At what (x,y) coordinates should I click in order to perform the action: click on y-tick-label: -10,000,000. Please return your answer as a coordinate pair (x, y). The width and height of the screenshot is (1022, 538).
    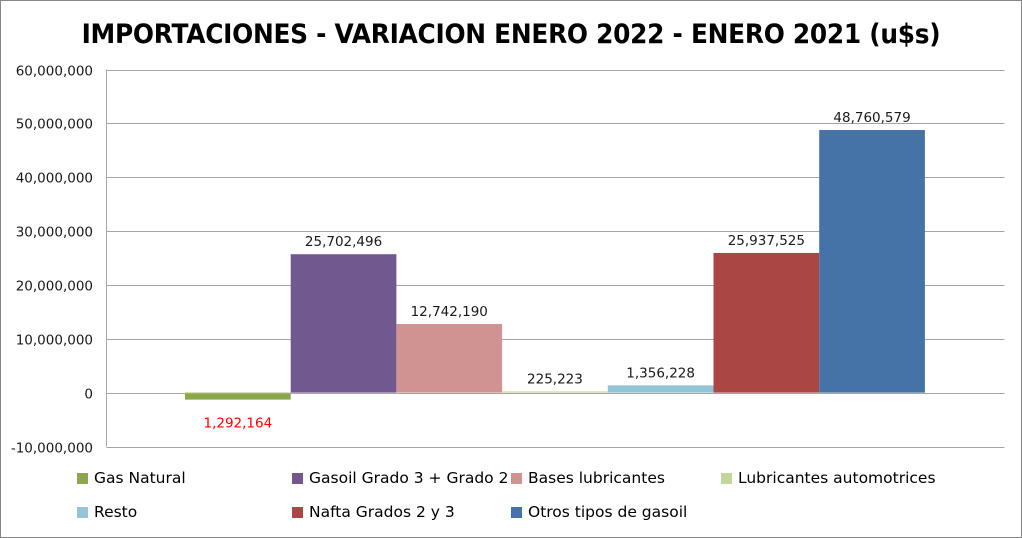
    Looking at the image, I should click on (52, 449).